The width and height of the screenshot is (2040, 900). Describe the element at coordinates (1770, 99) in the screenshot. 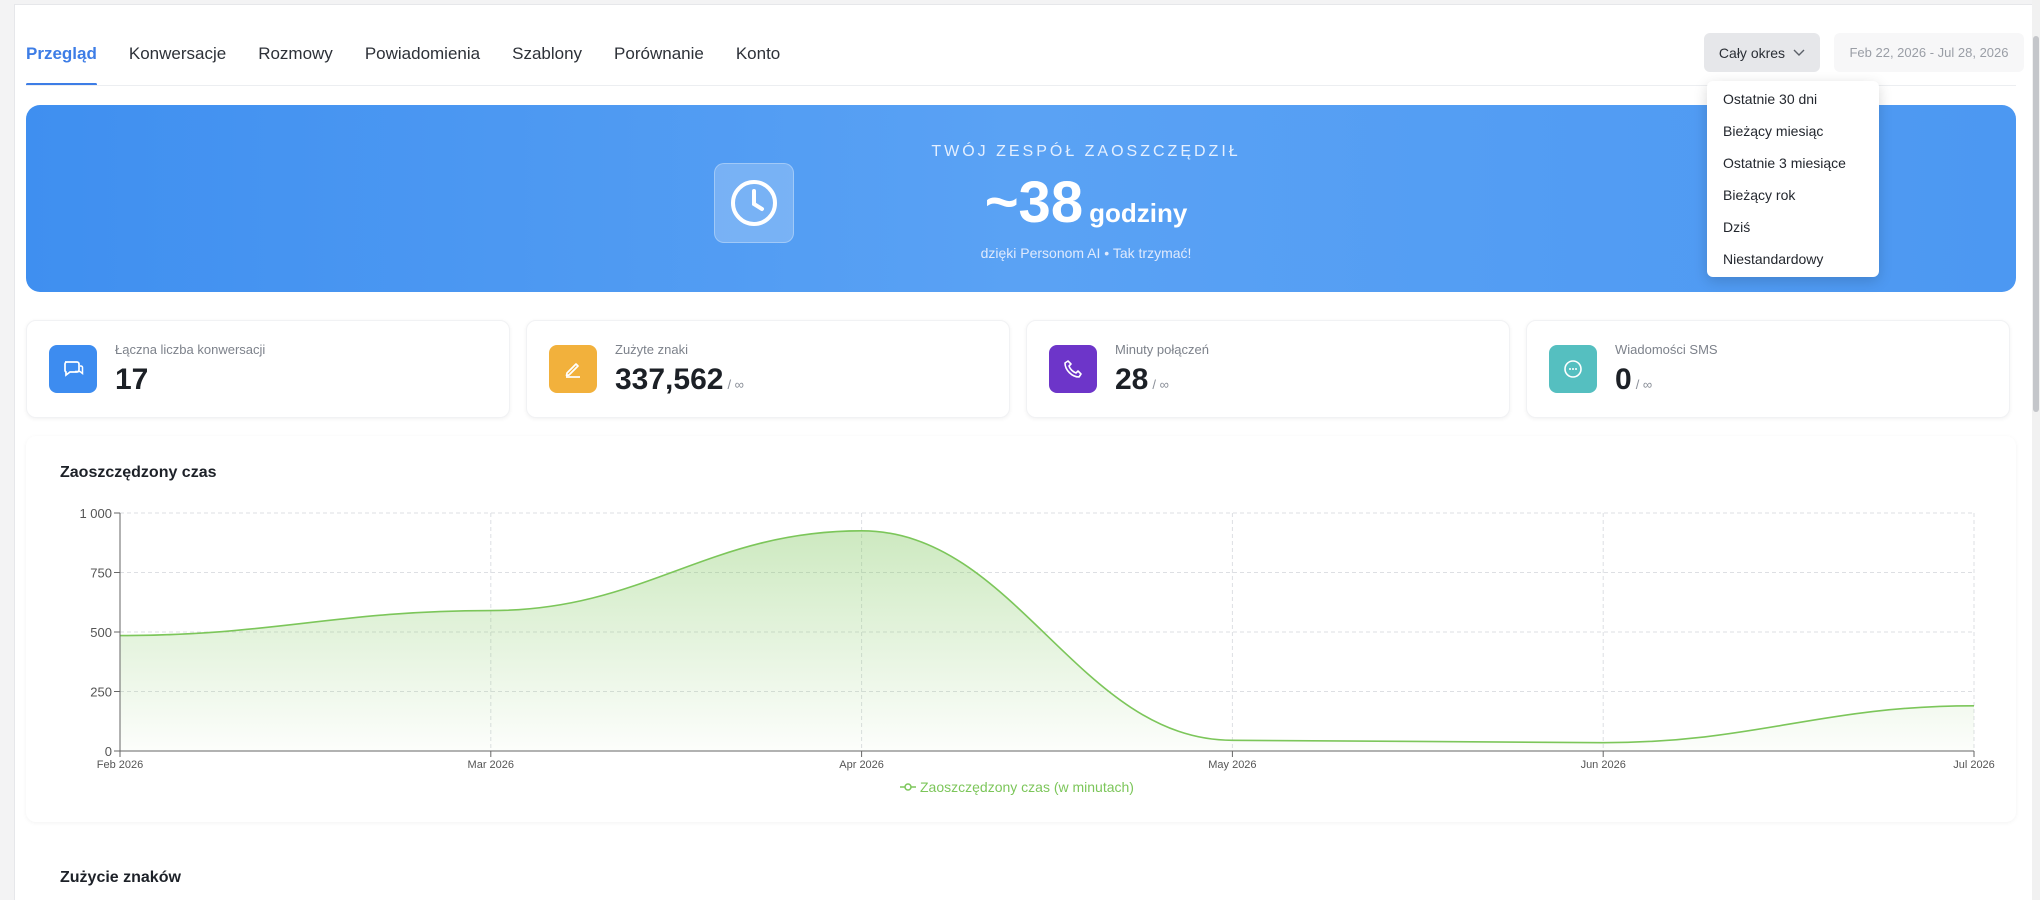

I see `dropdown-item-last-30-days: Ostatnie 30 dni` at that location.